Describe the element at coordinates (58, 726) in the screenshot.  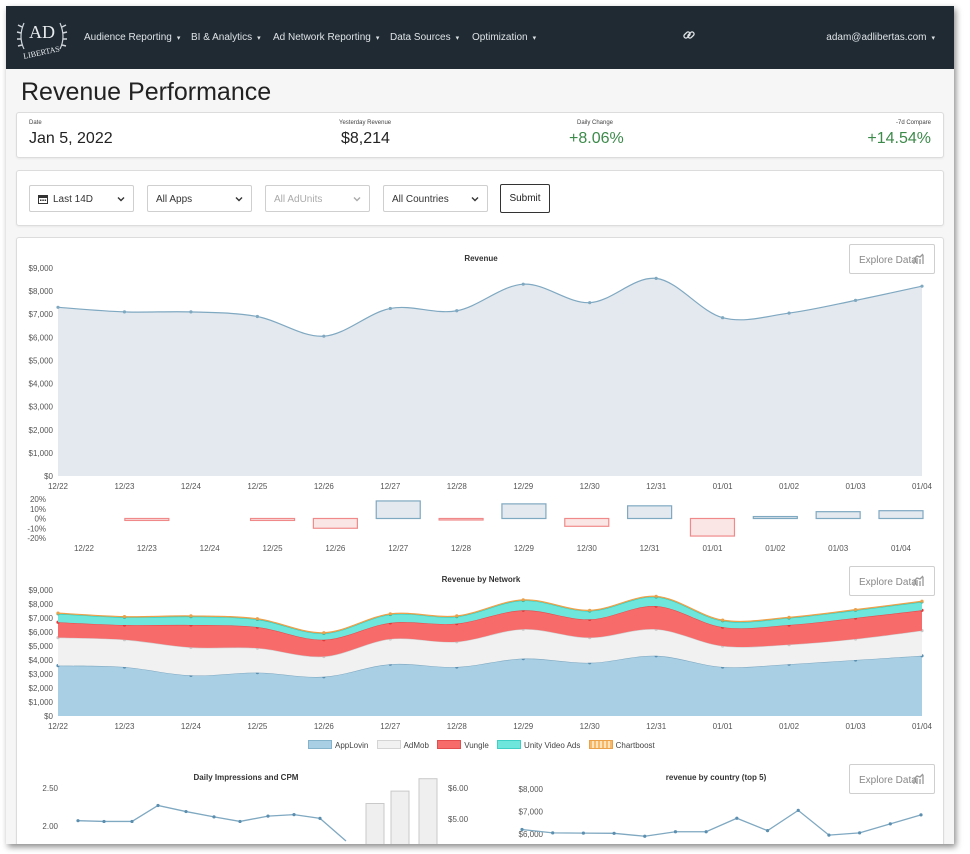
I see `network-x-tick: 12/22` at that location.